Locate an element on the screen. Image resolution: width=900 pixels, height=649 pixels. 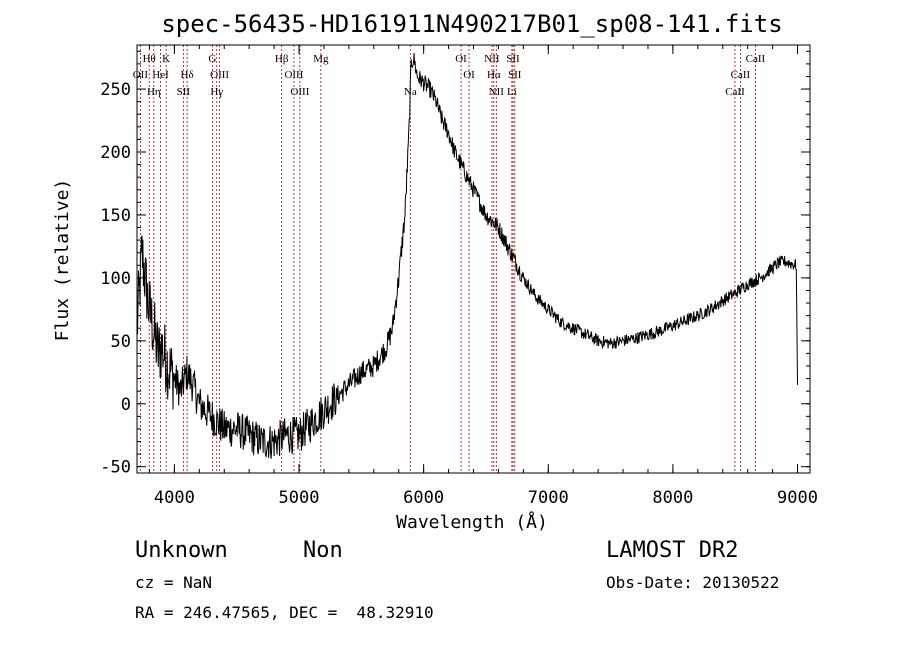
y-tick-label: 250 is located at coordinates (115, 90).